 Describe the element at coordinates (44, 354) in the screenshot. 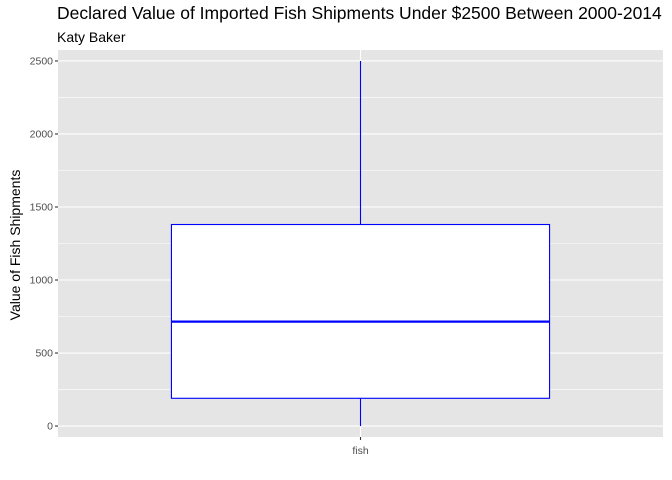

I see `y-tick-label: 500` at that location.